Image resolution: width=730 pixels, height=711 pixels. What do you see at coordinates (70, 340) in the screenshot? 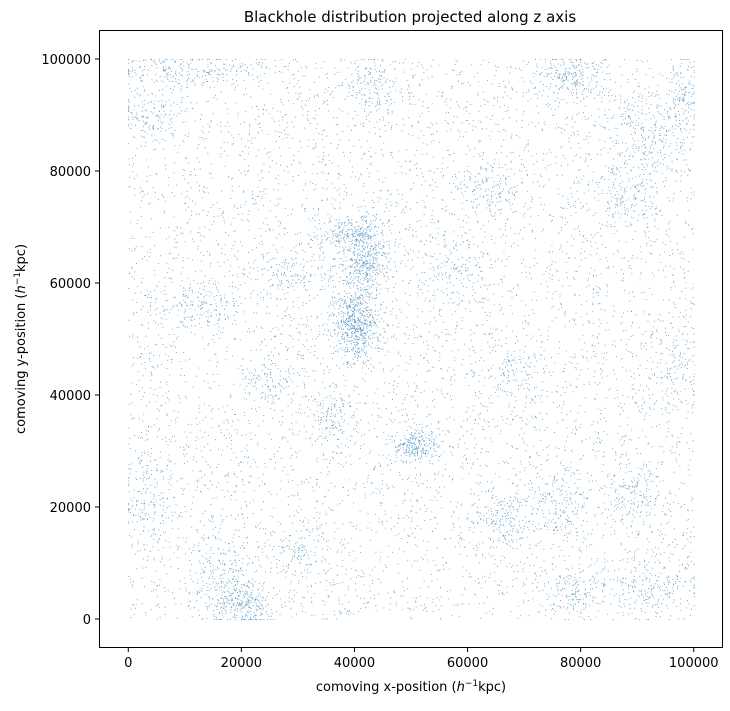
I see `y-axis-ticks: 0 20000 40000 60000 80000 100000` at bounding box center [70, 340].